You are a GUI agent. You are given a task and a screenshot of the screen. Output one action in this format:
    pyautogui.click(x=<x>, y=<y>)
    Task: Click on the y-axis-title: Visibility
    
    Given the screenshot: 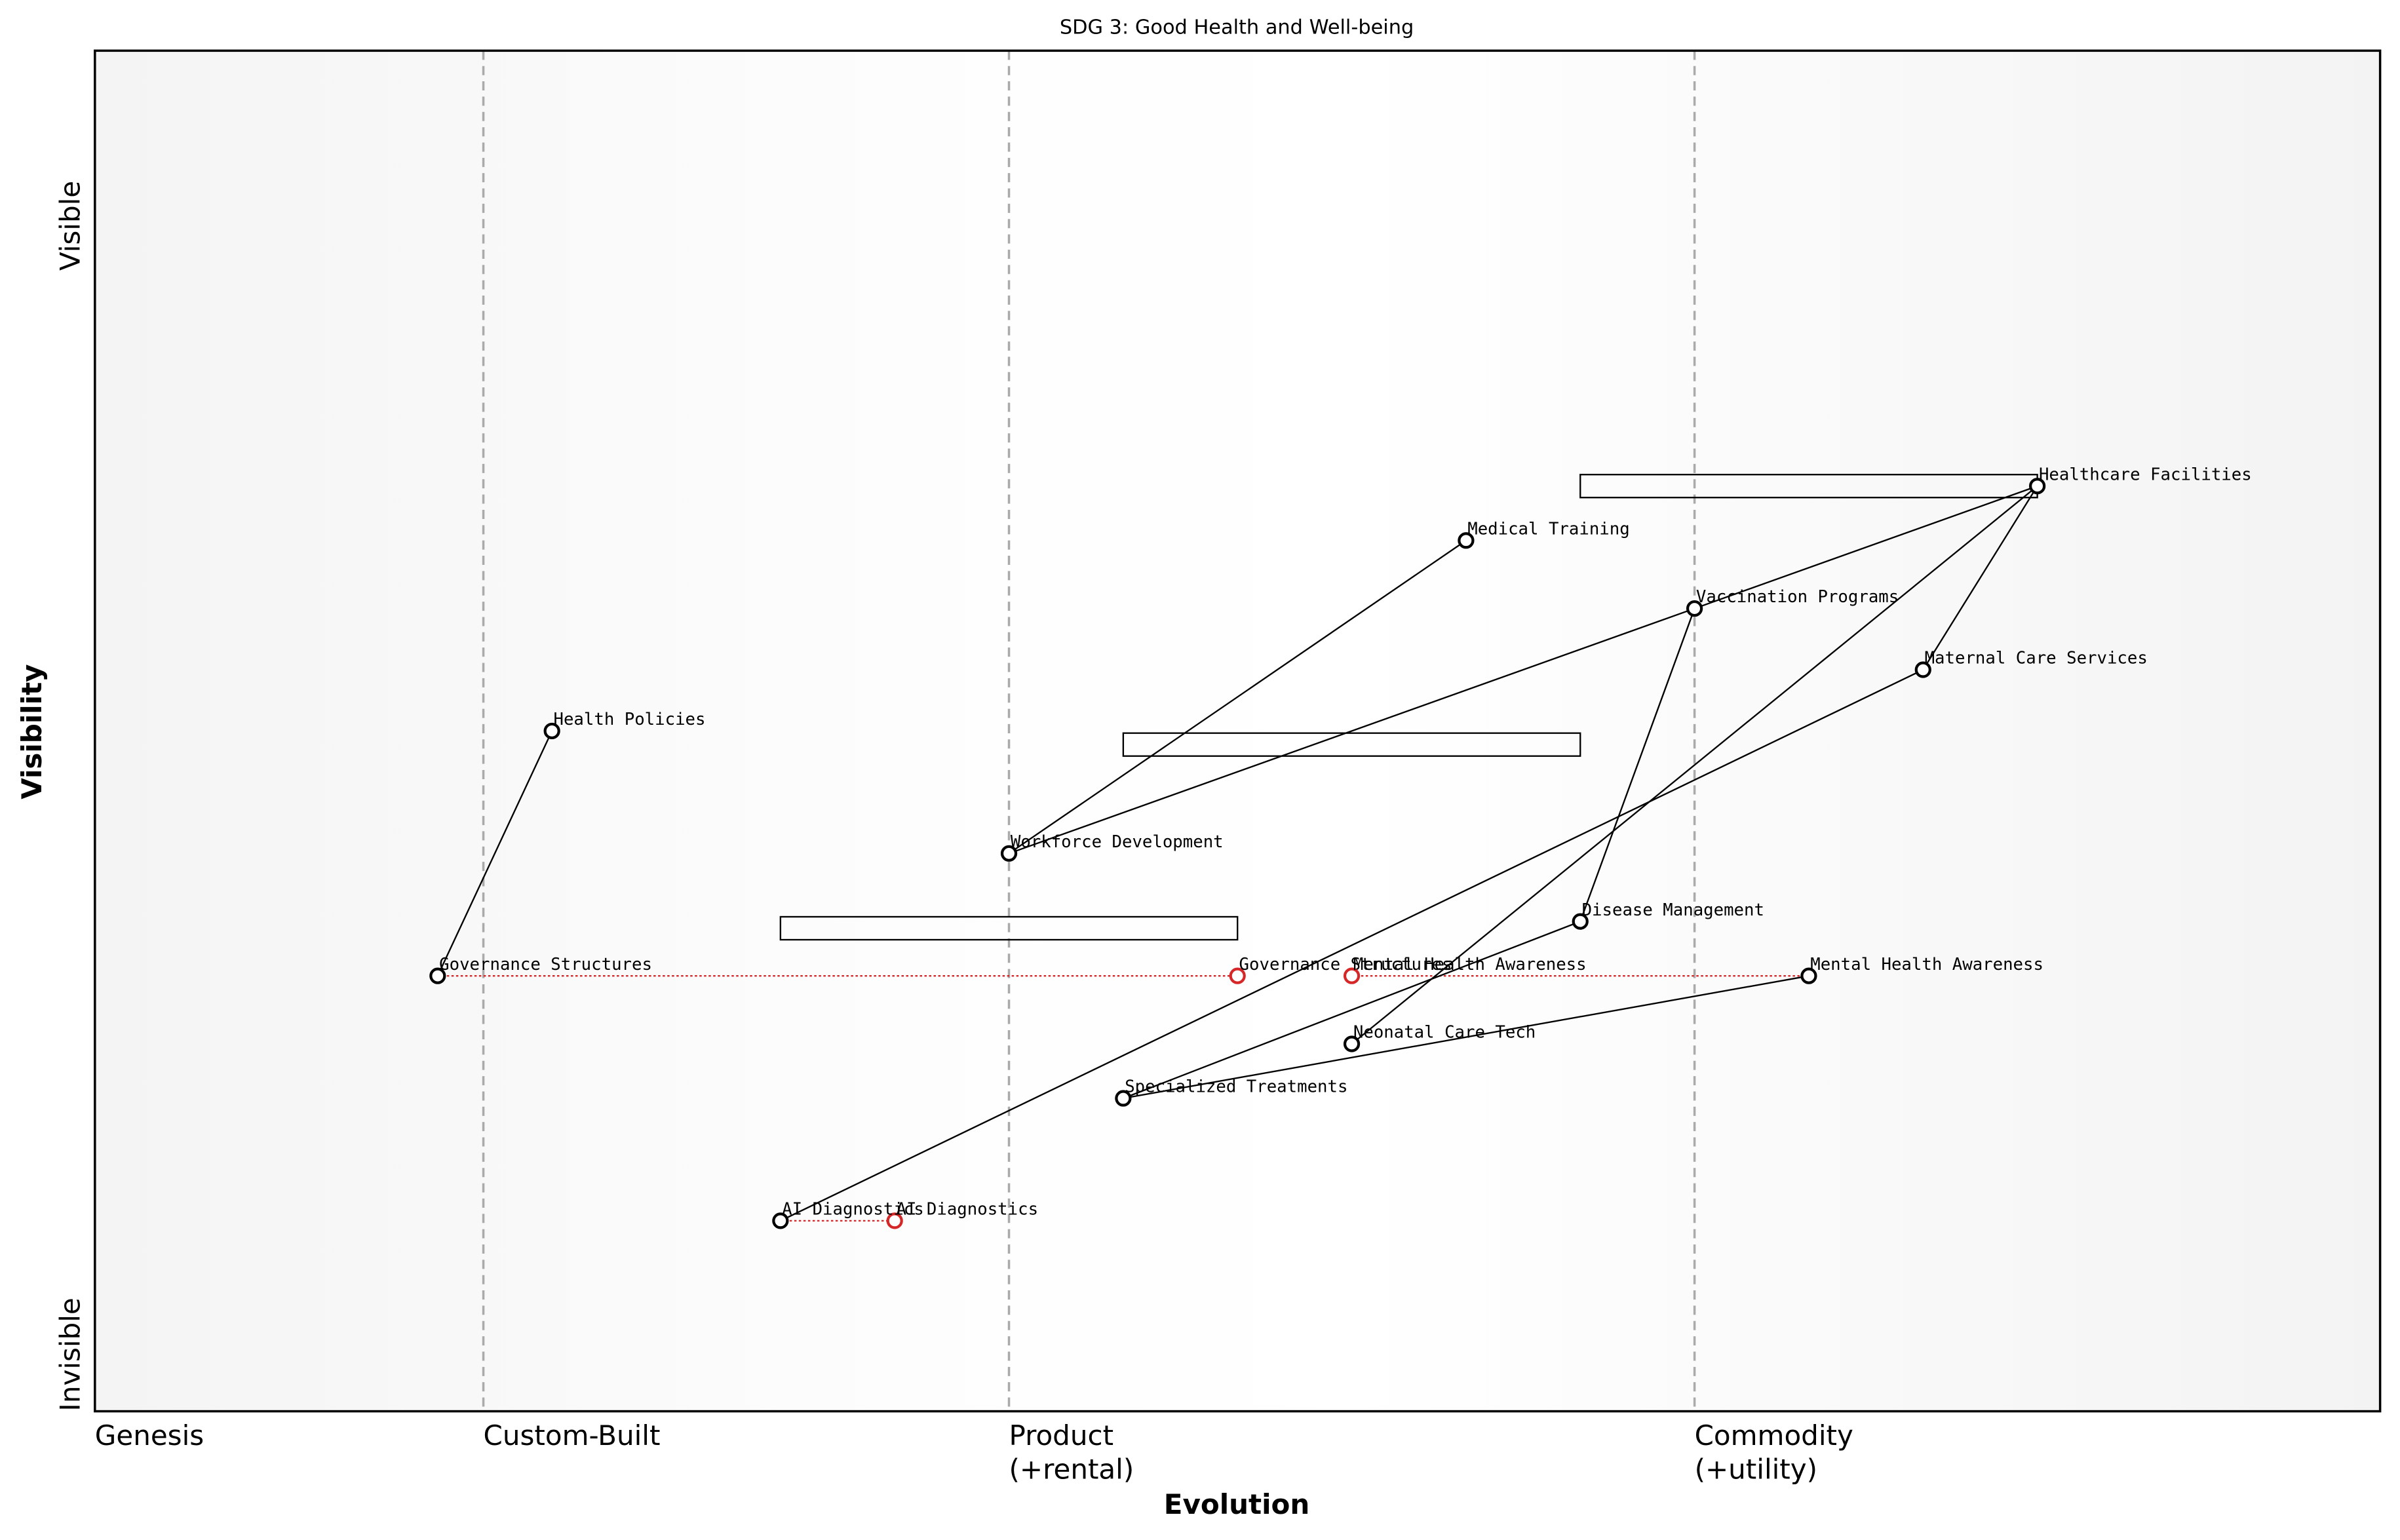 What is the action you would take?
    pyautogui.click(x=32, y=731)
    